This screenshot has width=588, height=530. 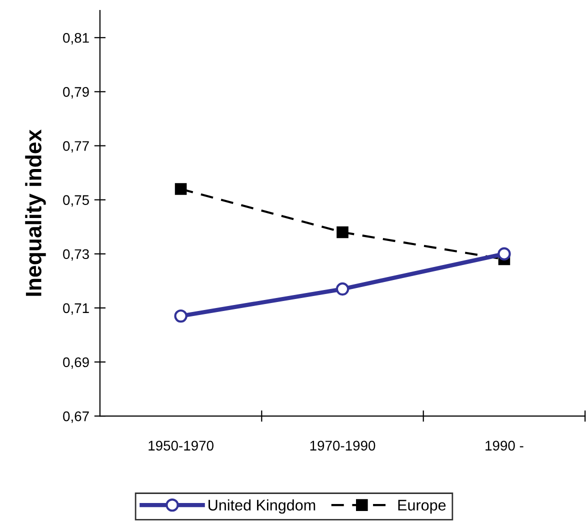 What do you see at coordinates (262, 506) in the screenshot?
I see `legend-label: United Kingdom` at bounding box center [262, 506].